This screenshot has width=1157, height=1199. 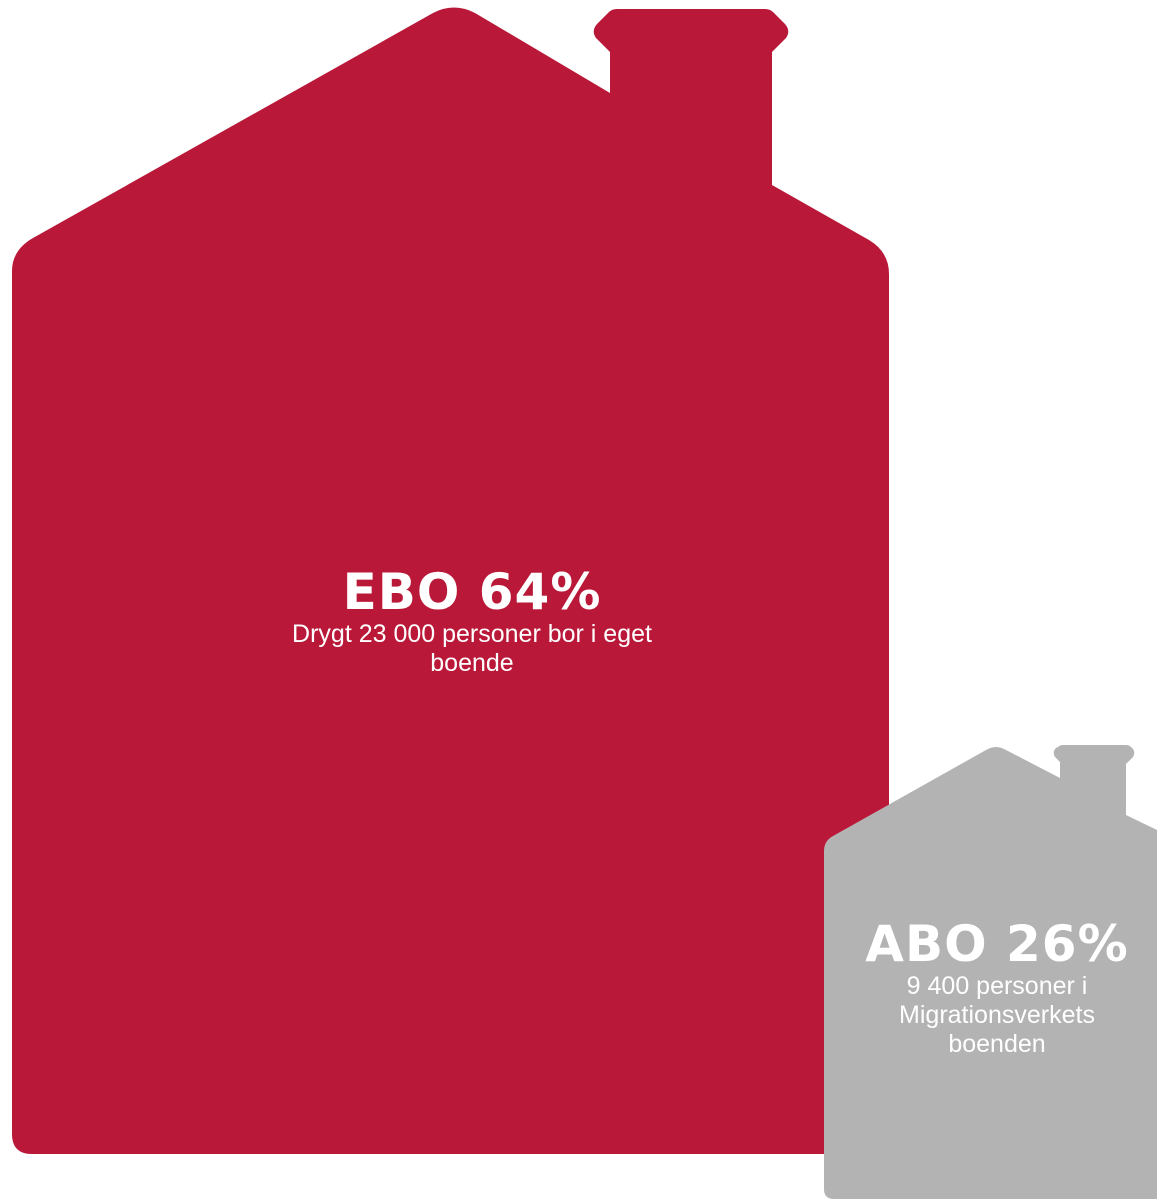 I want to click on abo-house-mark, so click(x=990, y=972).